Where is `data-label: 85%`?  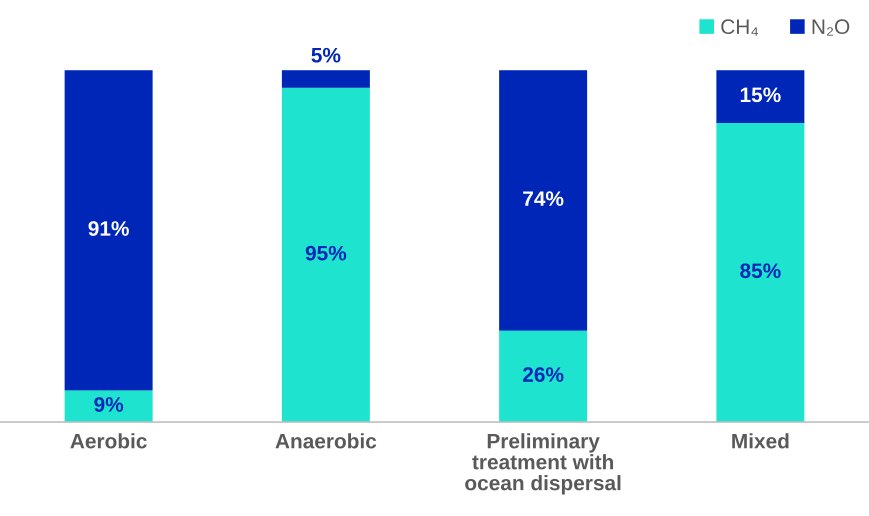 data-label: 85% is located at coordinates (760, 270).